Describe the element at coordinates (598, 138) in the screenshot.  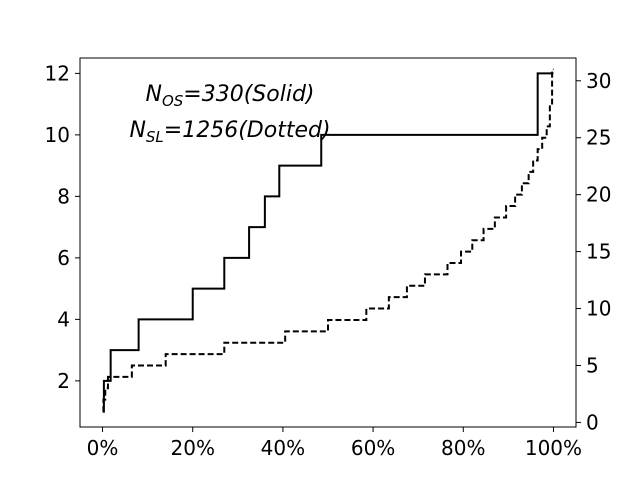
I see `y-right-tick-label: 25` at that location.